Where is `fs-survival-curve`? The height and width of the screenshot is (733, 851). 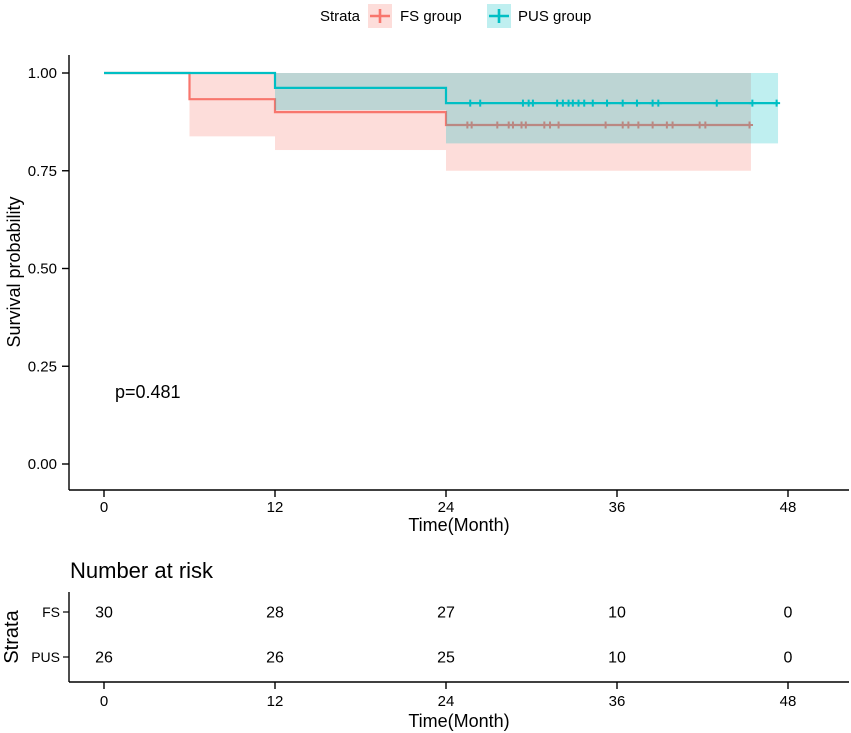 fs-survival-curve is located at coordinates (427, 99).